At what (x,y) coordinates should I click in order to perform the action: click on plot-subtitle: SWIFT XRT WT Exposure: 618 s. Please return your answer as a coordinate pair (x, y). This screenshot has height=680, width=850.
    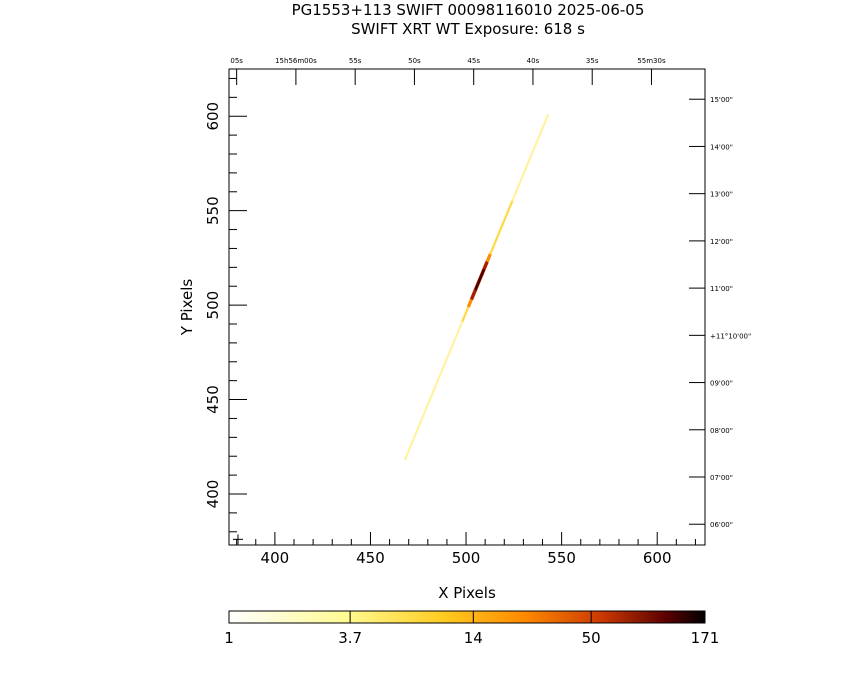
    Looking at the image, I should click on (468, 29).